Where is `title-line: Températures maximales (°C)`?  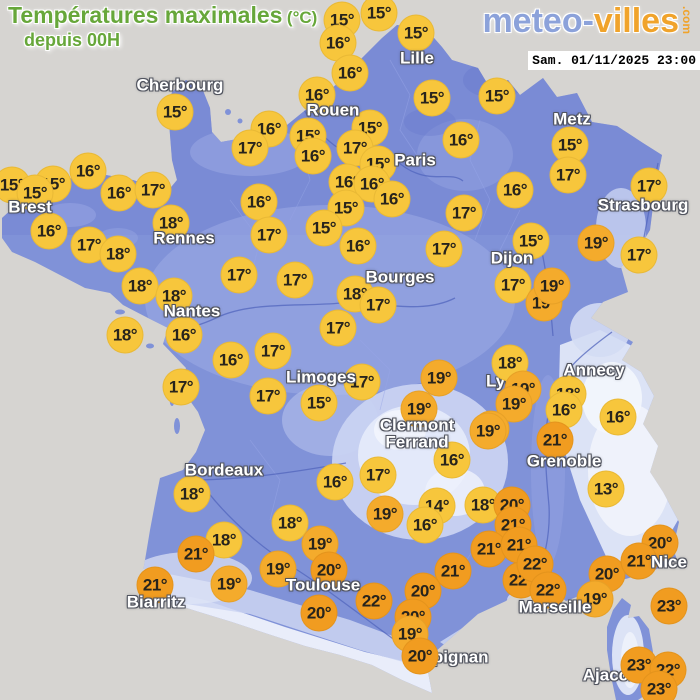
title-line: Températures maximales (°C) is located at coordinates (162, 15).